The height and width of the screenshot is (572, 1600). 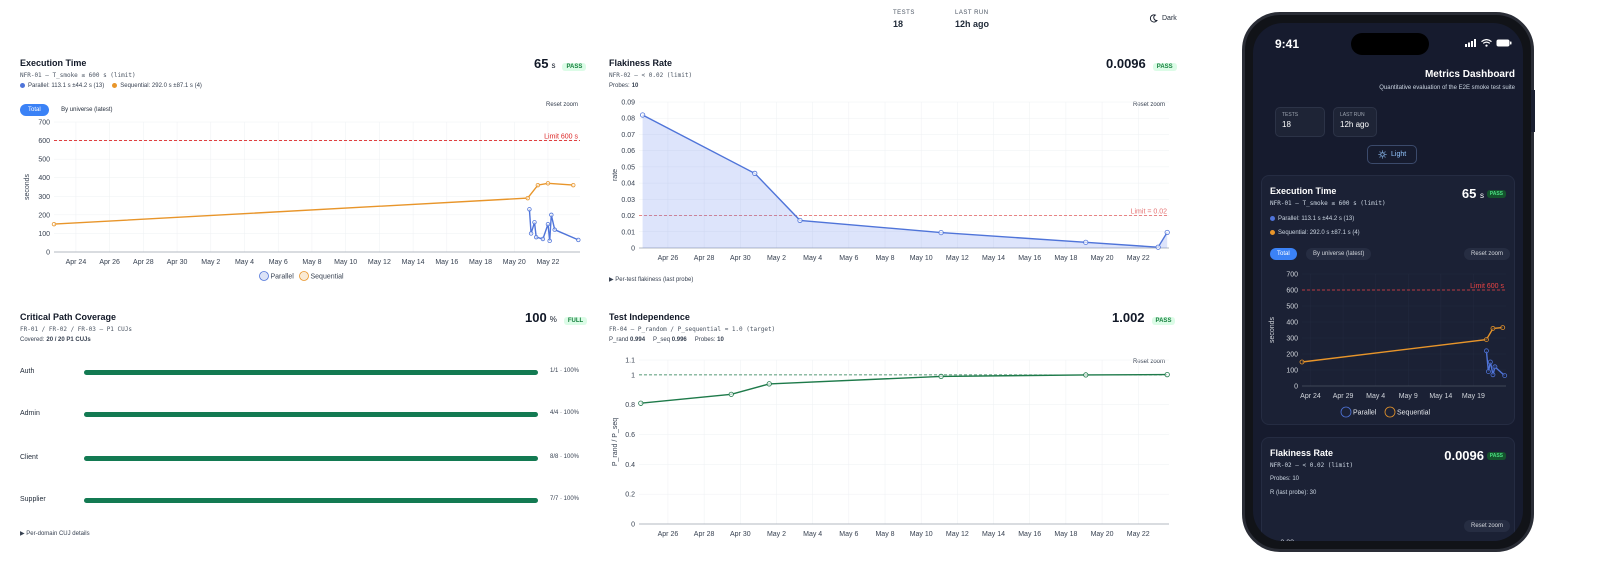 What do you see at coordinates (34, 110) in the screenshot?
I see `tab-total: Total` at bounding box center [34, 110].